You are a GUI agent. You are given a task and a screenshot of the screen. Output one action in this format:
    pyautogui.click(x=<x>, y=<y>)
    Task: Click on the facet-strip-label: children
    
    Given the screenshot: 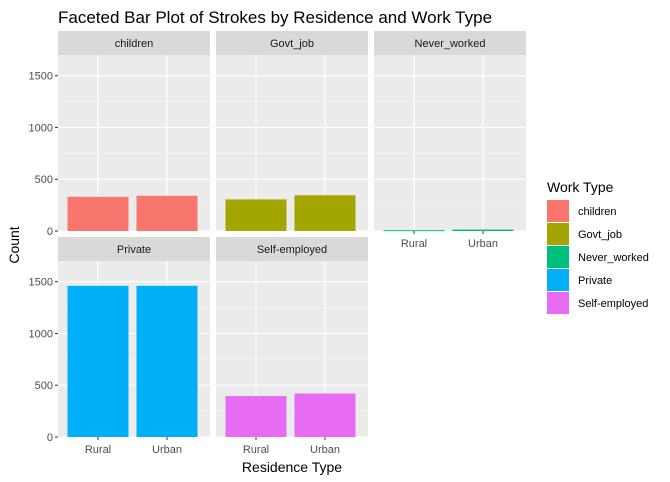 What is the action you would take?
    pyautogui.click(x=134, y=44)
    